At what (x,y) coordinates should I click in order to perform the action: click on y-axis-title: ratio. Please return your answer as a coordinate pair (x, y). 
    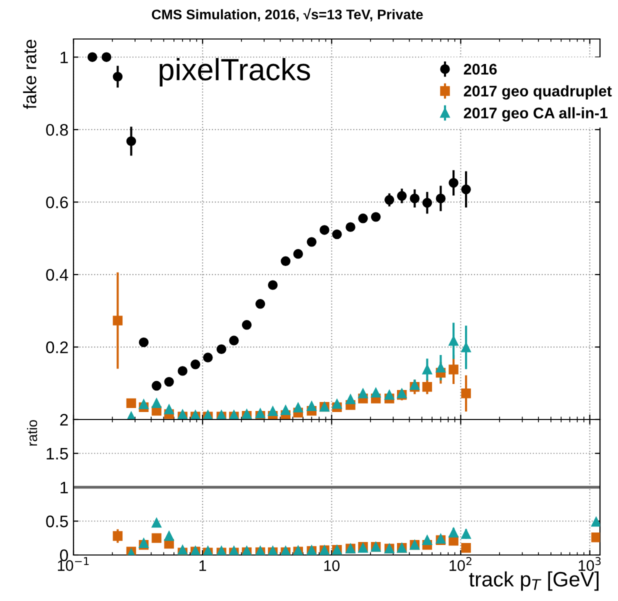
    Looking at the image, I should click on (32, 433).